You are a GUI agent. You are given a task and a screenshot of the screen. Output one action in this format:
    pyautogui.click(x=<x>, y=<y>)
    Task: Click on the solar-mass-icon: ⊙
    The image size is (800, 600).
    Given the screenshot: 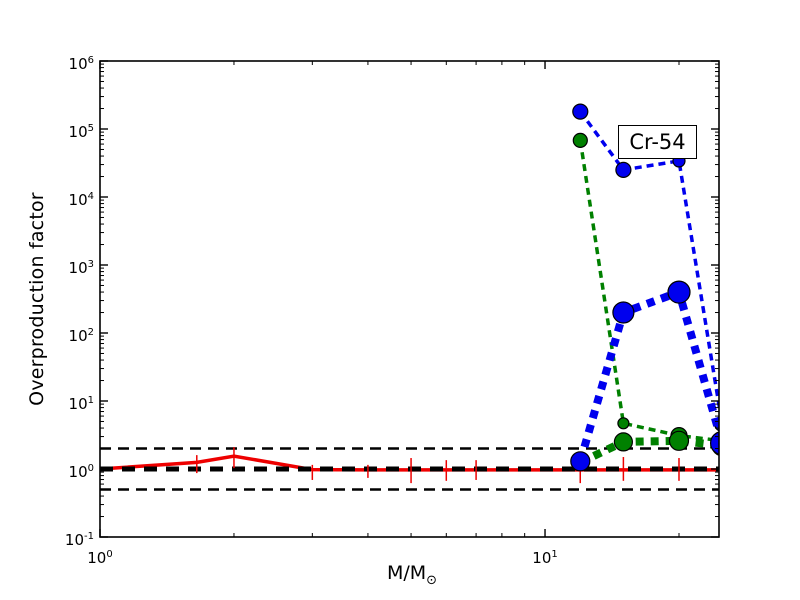 What is the action you would take?
    pyautogui.click(x=432, y=580)
    